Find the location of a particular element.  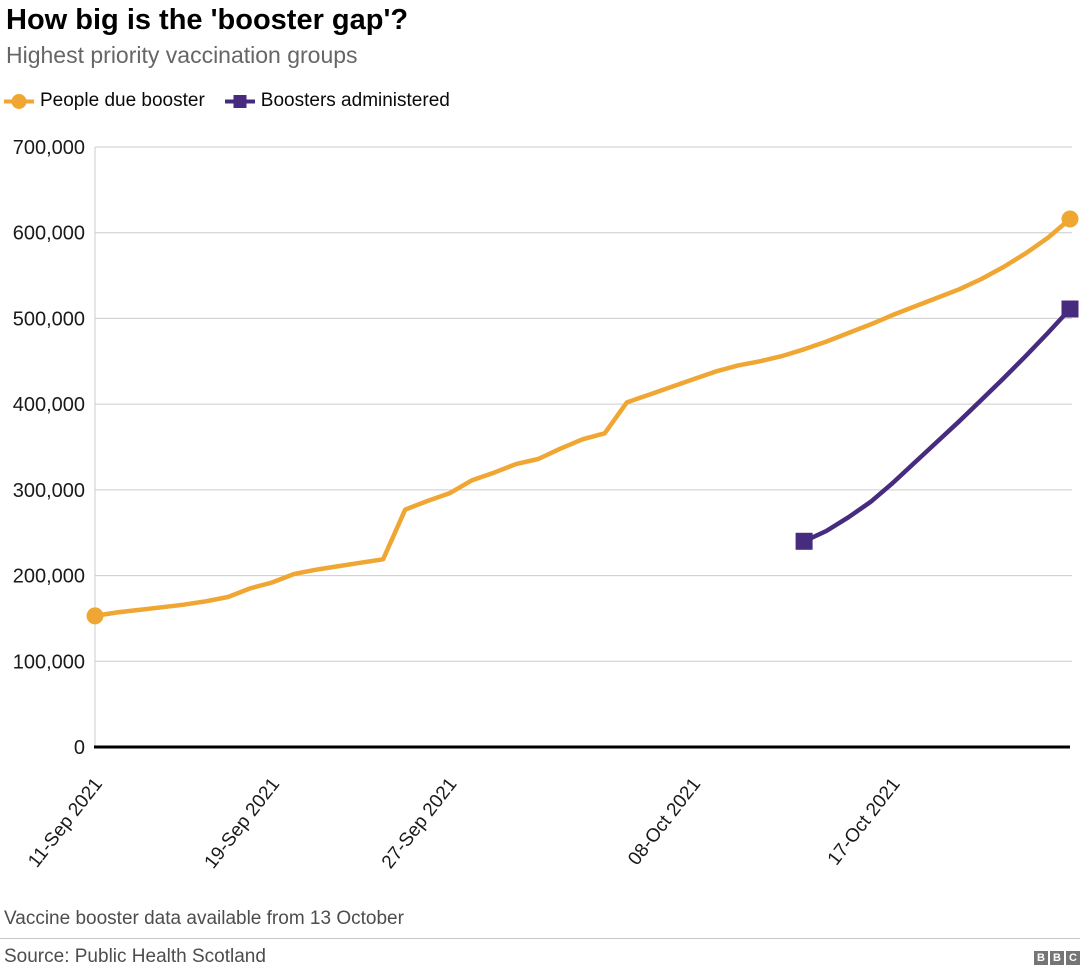

y-axis-tick-label: 400,000 is located at coordinates (49, 405).